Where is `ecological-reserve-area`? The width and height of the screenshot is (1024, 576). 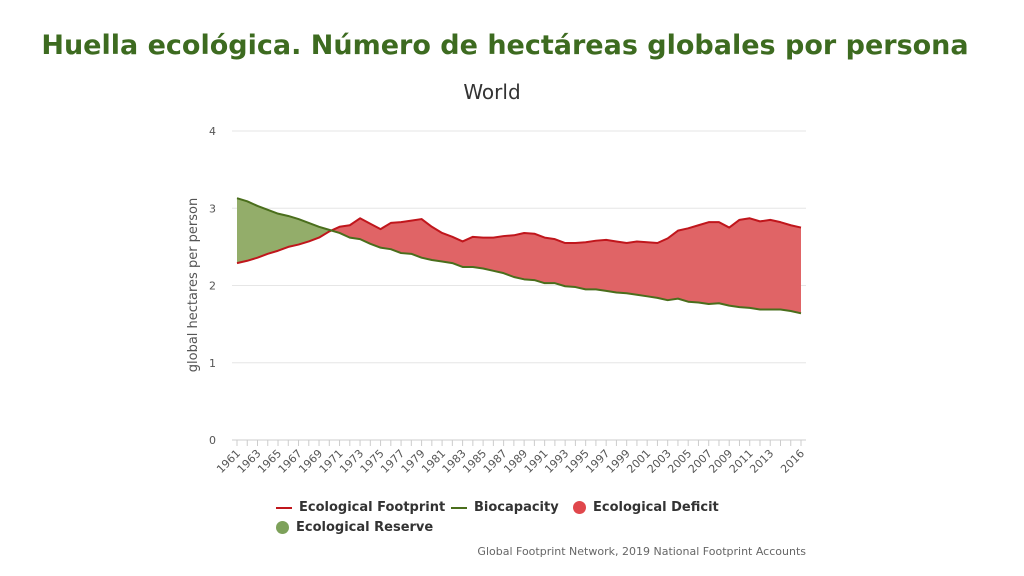
ecological-reserve-area is located at coordinates (284, 231).